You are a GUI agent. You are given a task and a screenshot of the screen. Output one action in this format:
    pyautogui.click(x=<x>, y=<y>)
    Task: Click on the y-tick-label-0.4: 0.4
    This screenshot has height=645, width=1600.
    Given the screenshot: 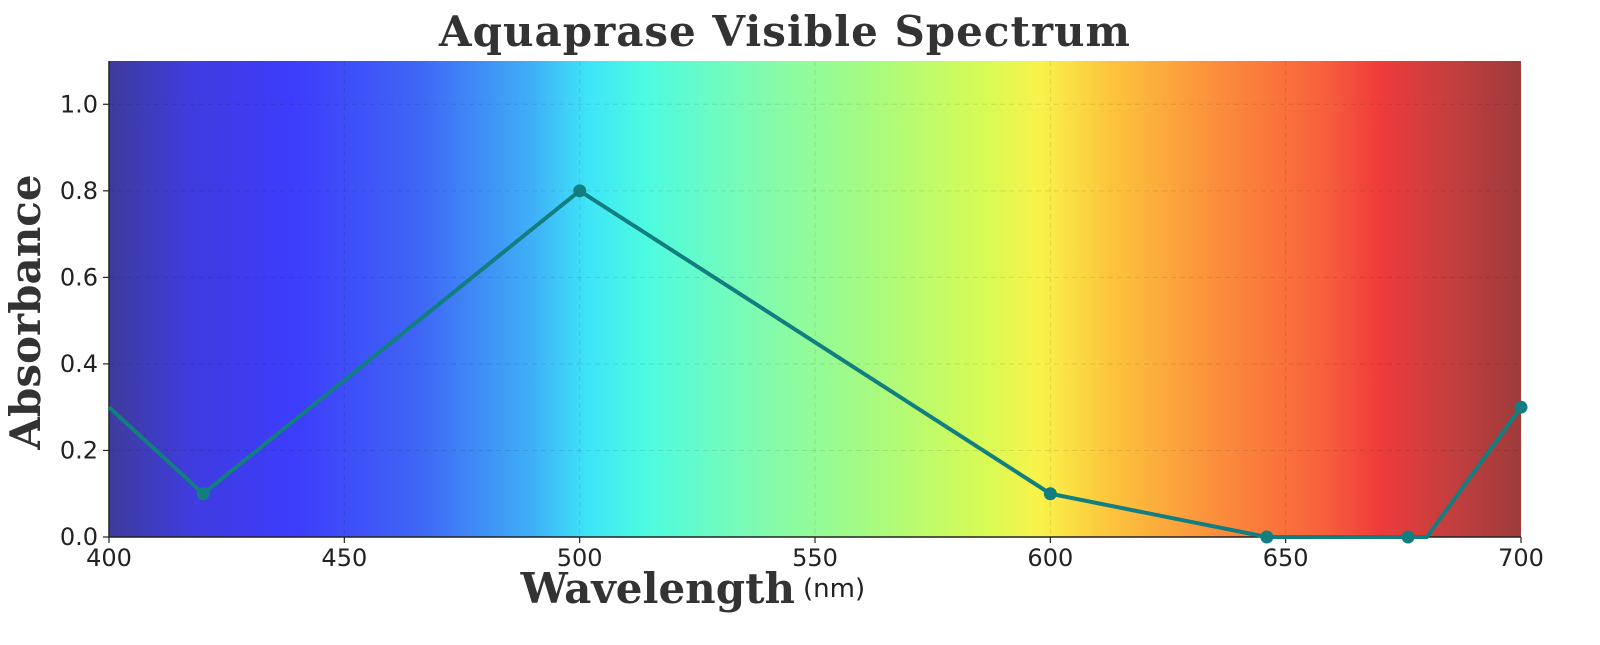 What is the action you would take?
    pyautogui.click(x=79, y=364)
    